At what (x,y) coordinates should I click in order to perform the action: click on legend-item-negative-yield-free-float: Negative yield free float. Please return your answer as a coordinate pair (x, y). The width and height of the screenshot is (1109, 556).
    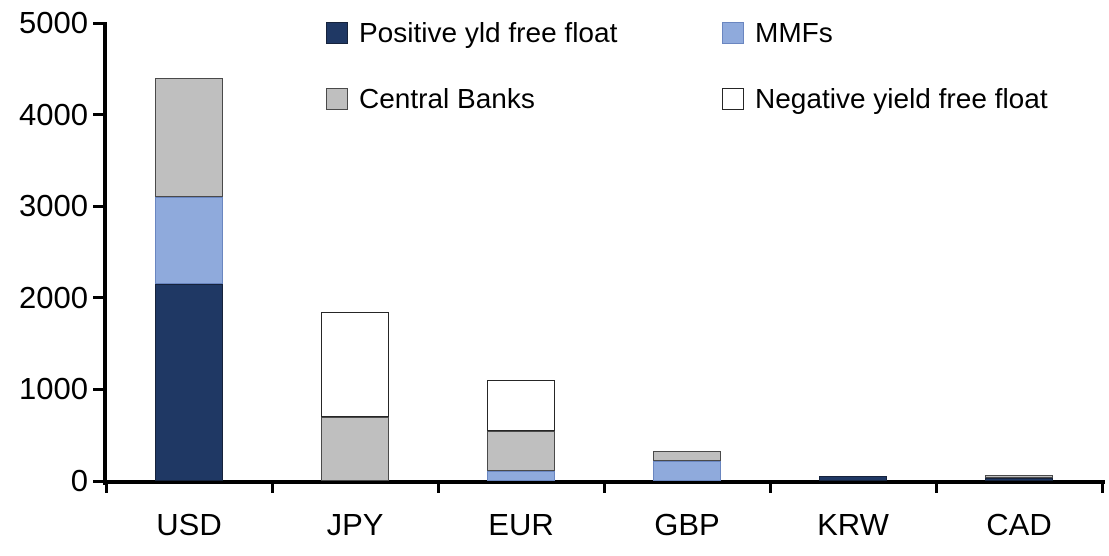
    Looking at the image, I should click on (885, 99).